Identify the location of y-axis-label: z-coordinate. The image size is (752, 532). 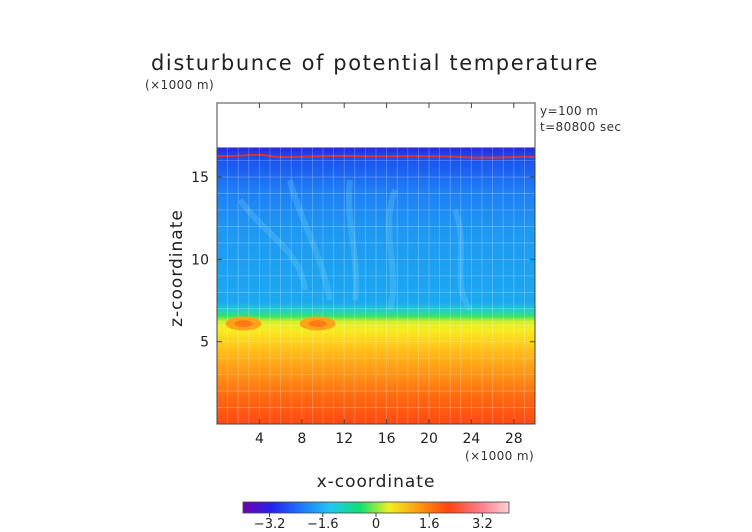
(177, 268).